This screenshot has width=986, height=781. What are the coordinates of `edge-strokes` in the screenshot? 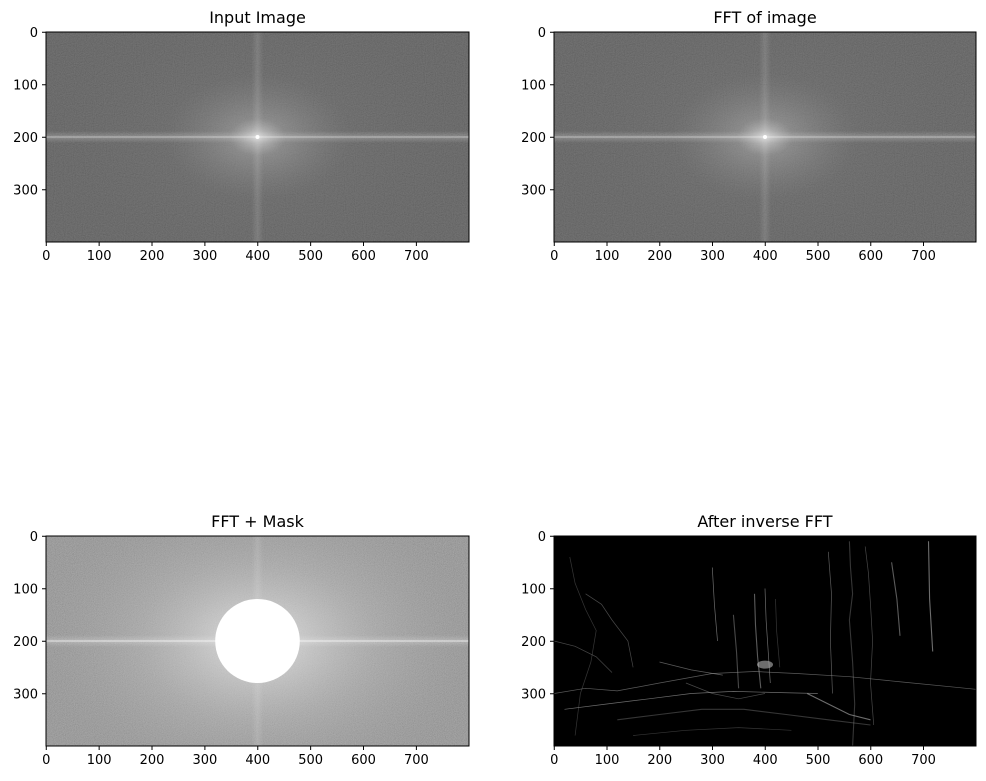 It's located at (765, 643).